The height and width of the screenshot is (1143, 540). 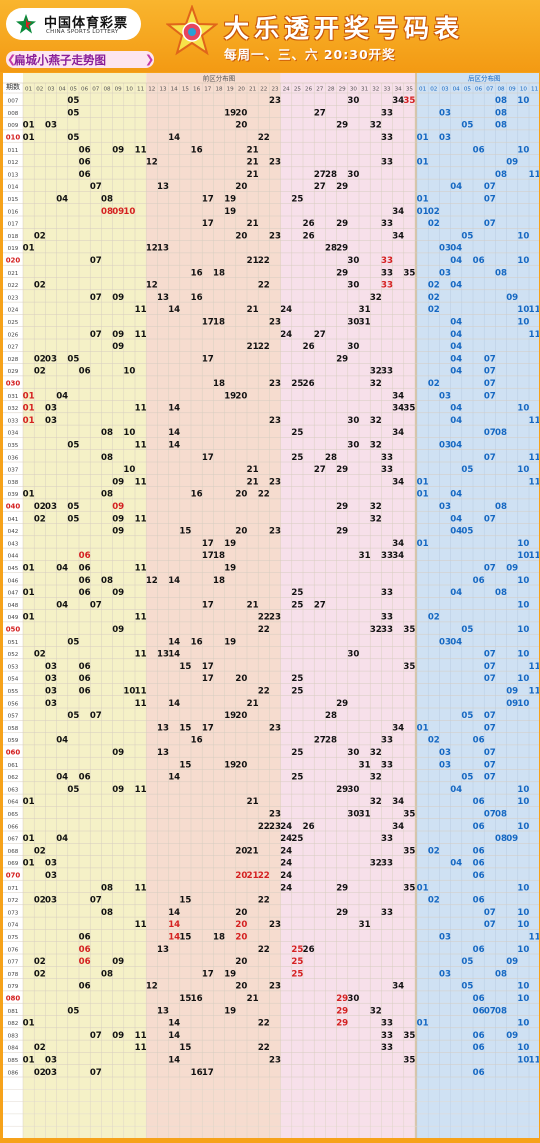 I want to click on period-label: 007, so click(x=13, y=102).